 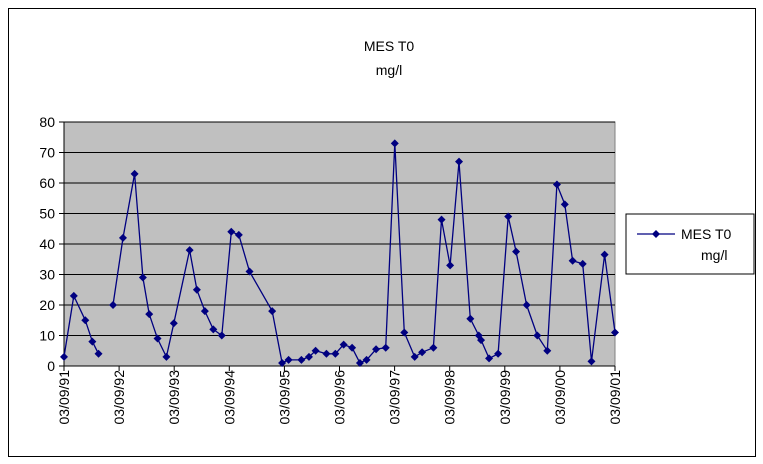 What do you see at coordinates (119, 397) in the screenshot?
I see `x-tick-label: 03/09/92` at bounding box center [119, 397].